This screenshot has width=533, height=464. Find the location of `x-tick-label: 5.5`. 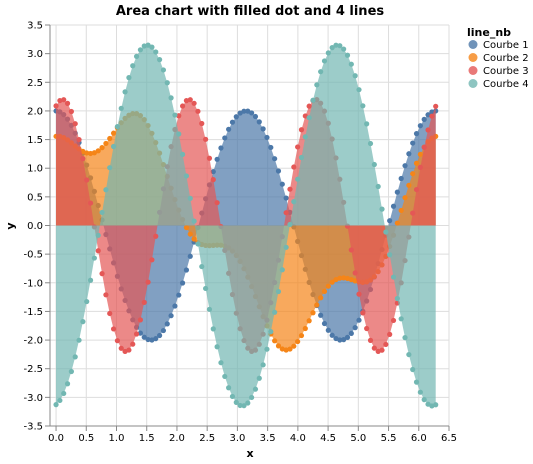

x-tick-label: 5.5 is located at coordinates (389, 438).